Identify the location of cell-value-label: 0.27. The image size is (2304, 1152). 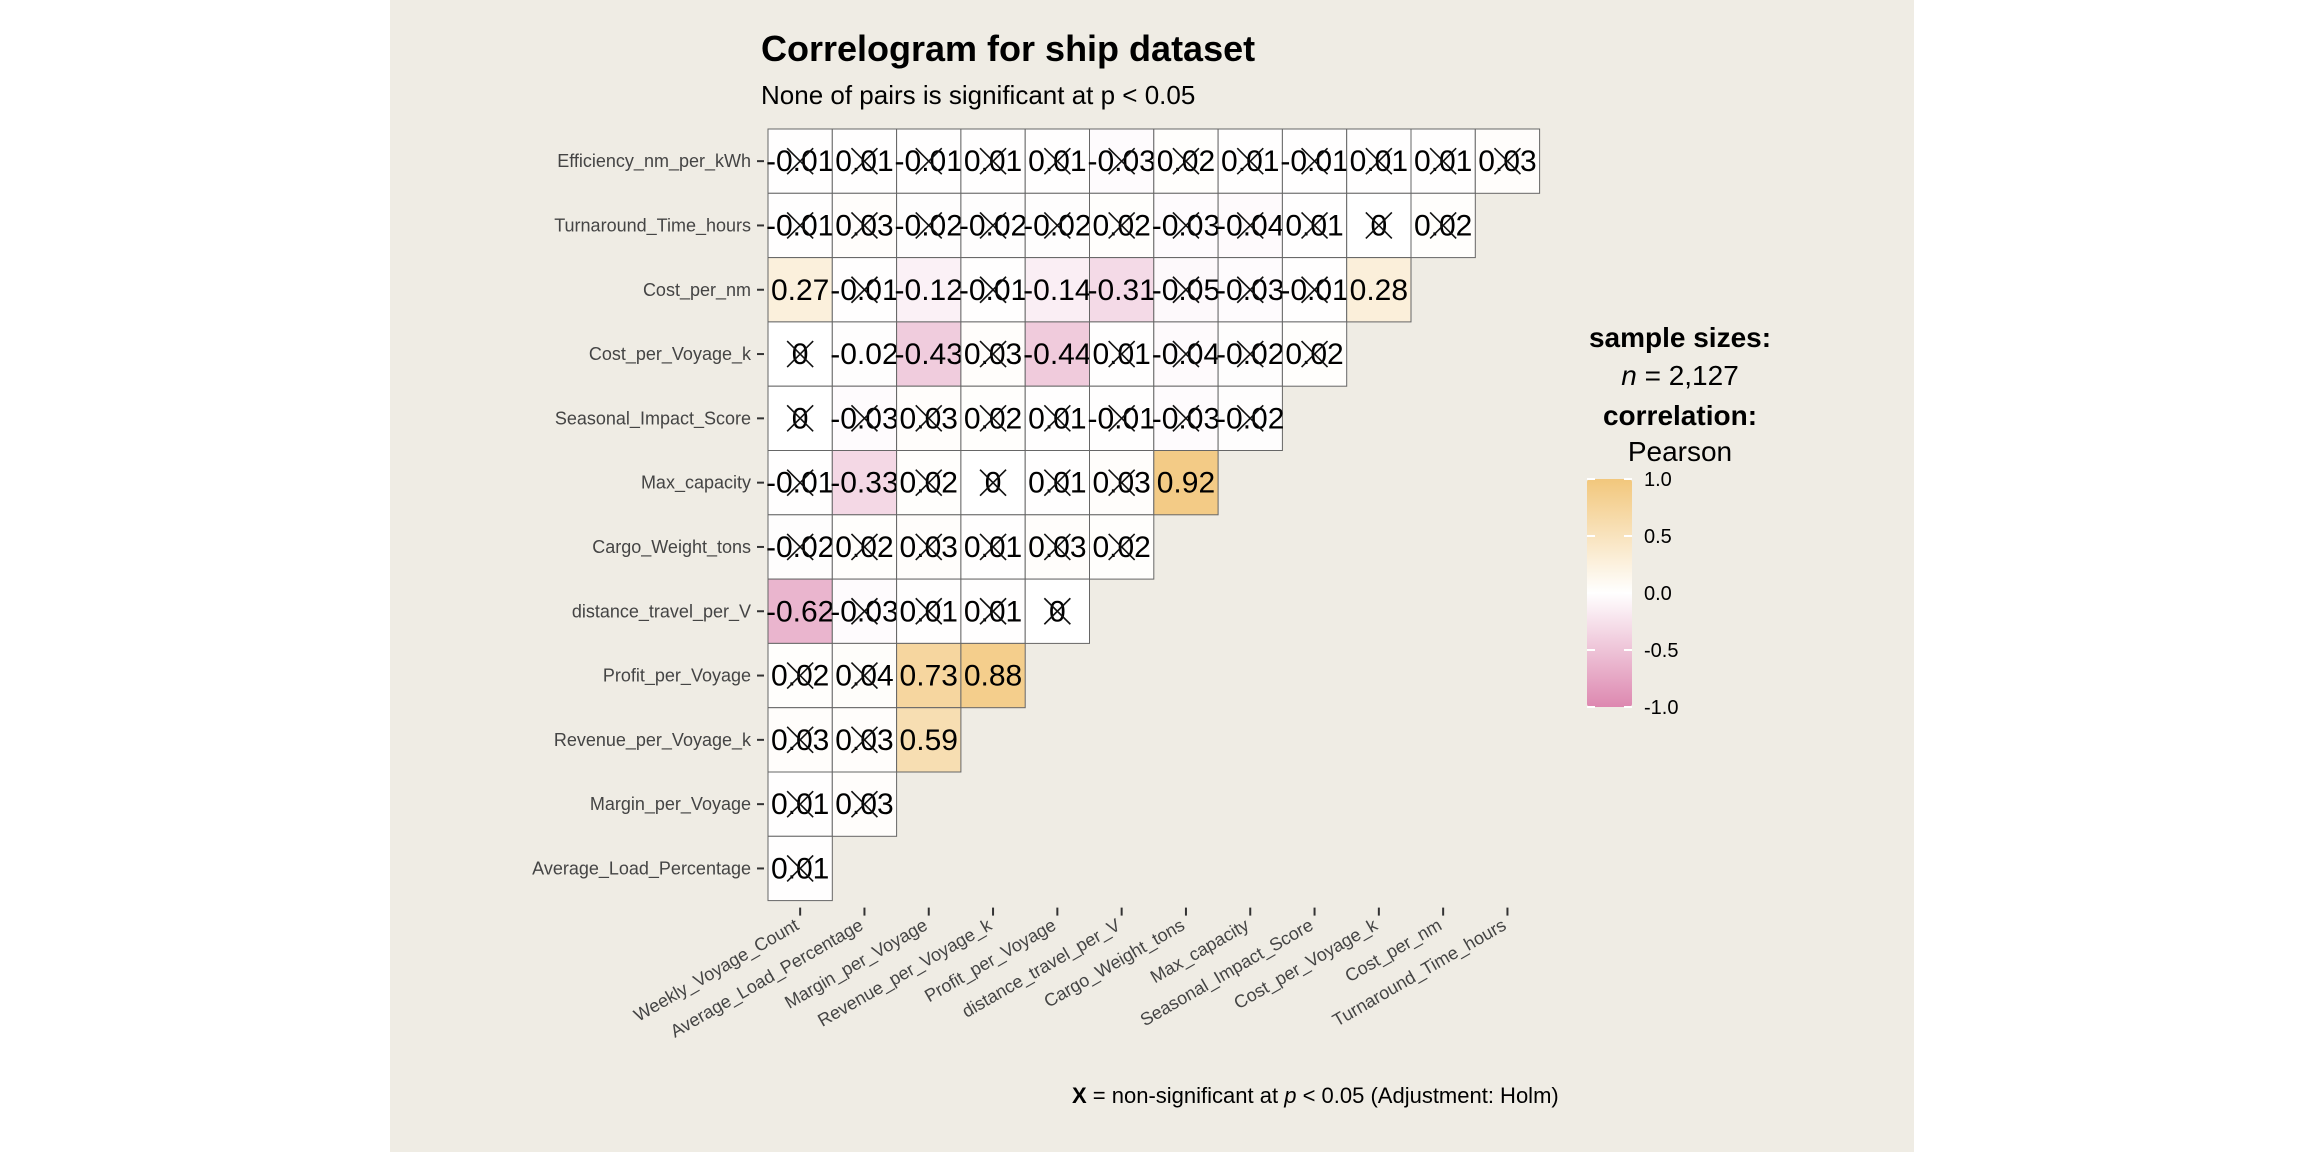
(800, 290).